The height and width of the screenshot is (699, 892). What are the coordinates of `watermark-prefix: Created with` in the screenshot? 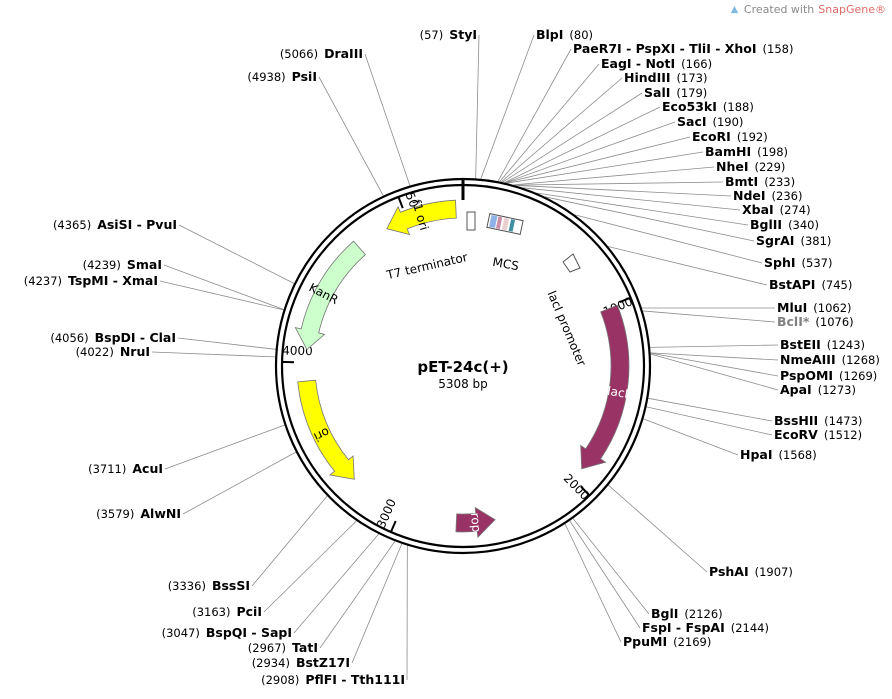 It's located at (779, 9).